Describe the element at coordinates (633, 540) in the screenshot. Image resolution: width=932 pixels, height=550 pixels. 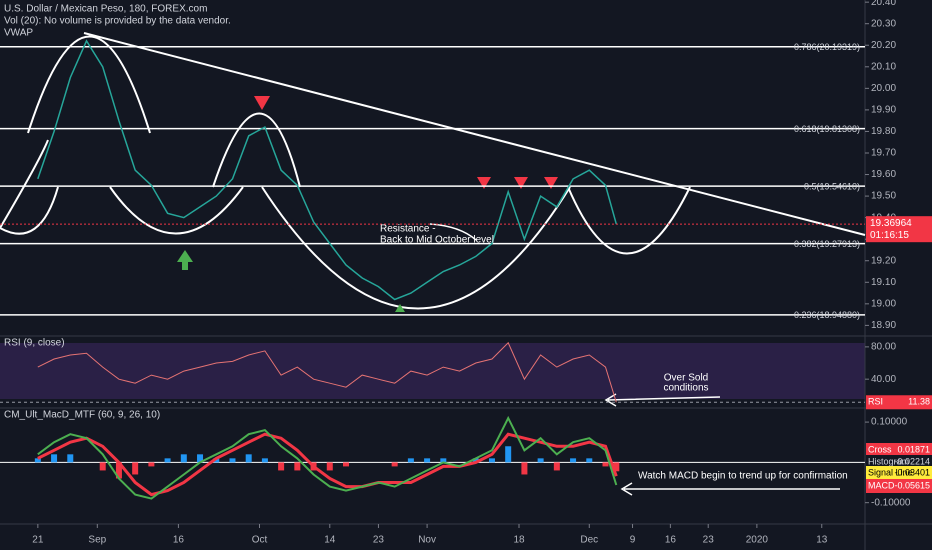
I see `x-tick-label: 9` at that location.